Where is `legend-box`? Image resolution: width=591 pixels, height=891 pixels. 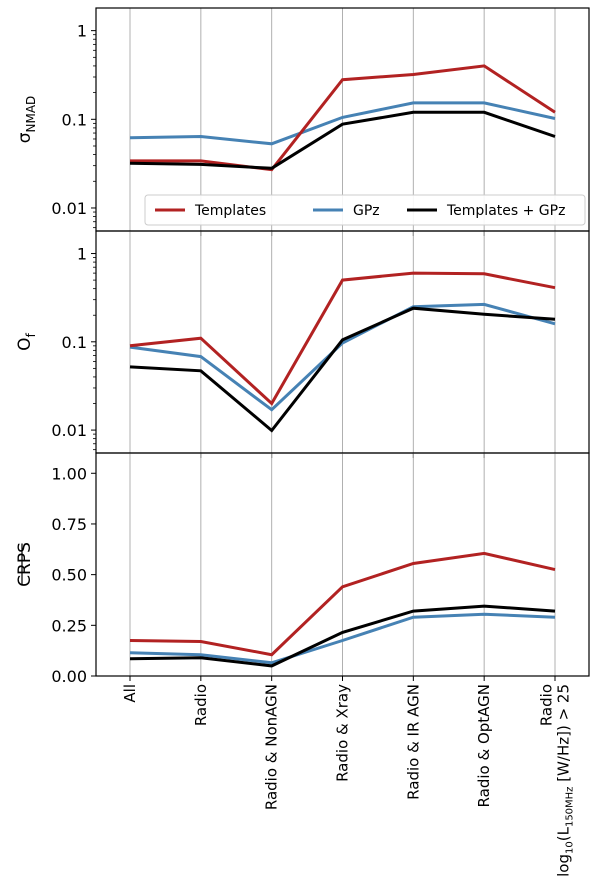
legend-box is located at coordinates (365, 210).